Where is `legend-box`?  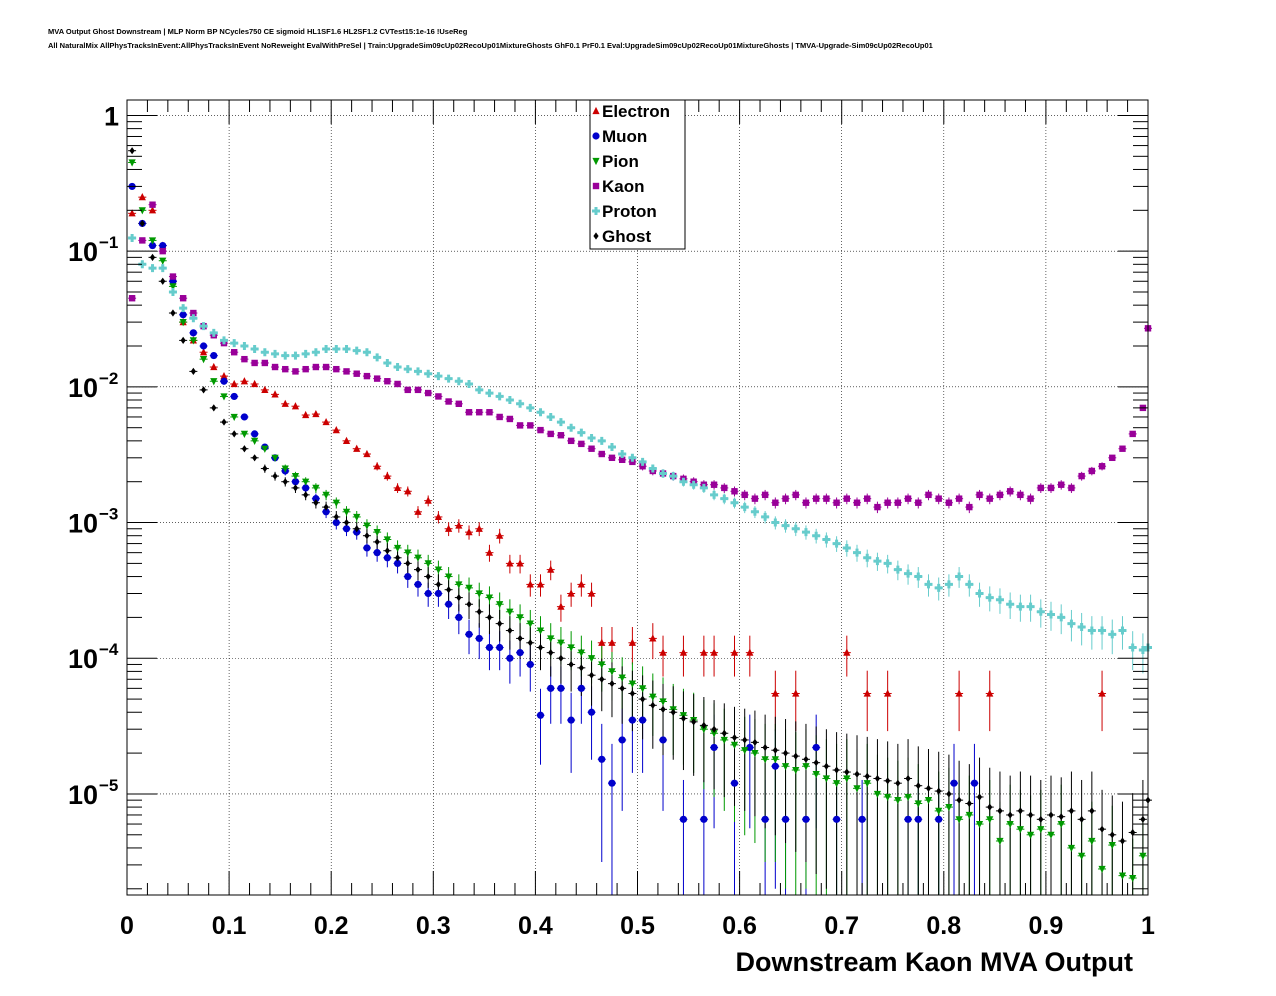 legend-box is located at coordinates (637, 174).